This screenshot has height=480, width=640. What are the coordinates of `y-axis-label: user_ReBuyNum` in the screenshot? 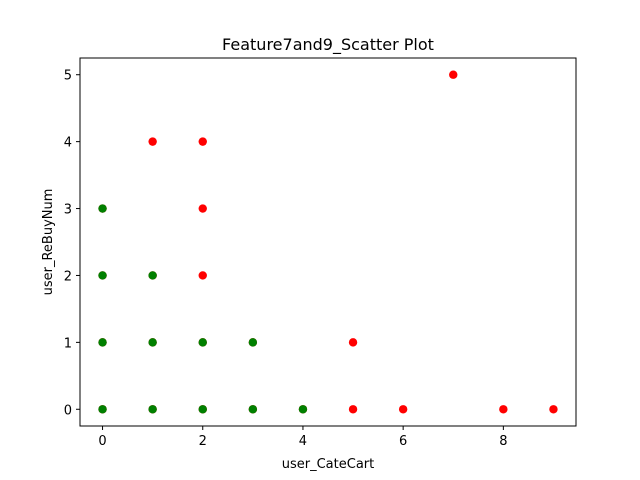 It's located at (48, 242).